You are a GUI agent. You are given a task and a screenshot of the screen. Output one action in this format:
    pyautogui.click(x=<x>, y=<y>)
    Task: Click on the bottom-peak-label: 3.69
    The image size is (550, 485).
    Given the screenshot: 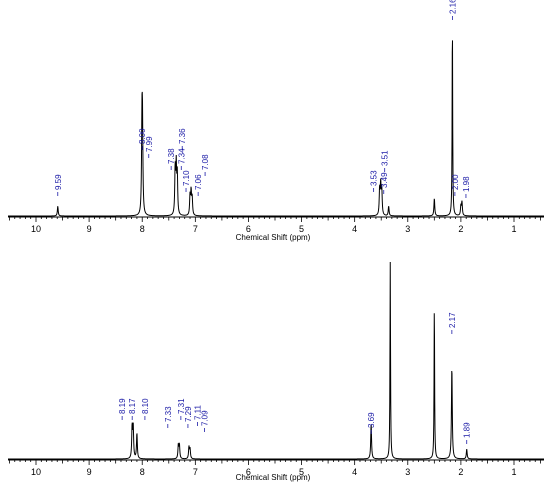 What is the action you would take?
    pyautogui.click(x=371, y=420)
    